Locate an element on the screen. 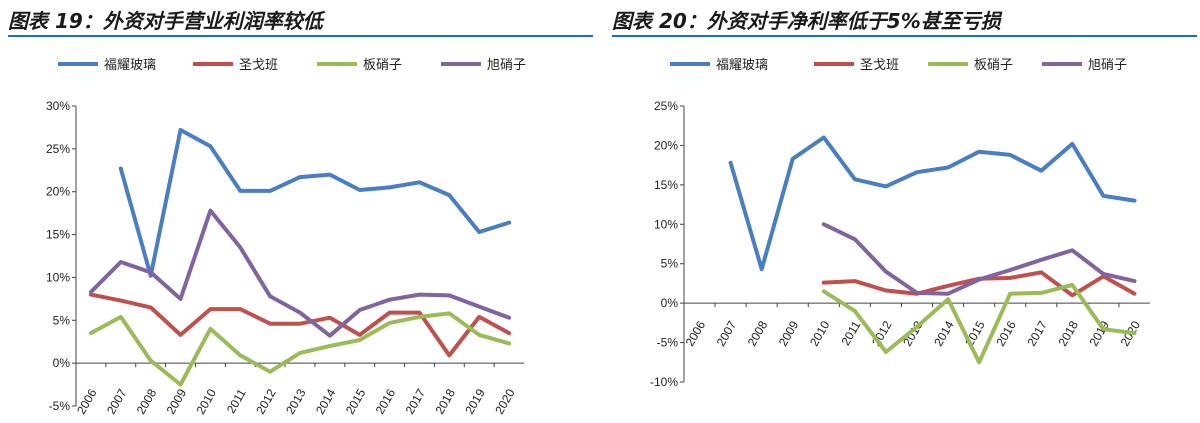 The width and height of the screenshot is (1200, 423). y-tick-label: -10% is located at coordinates (664, 382).